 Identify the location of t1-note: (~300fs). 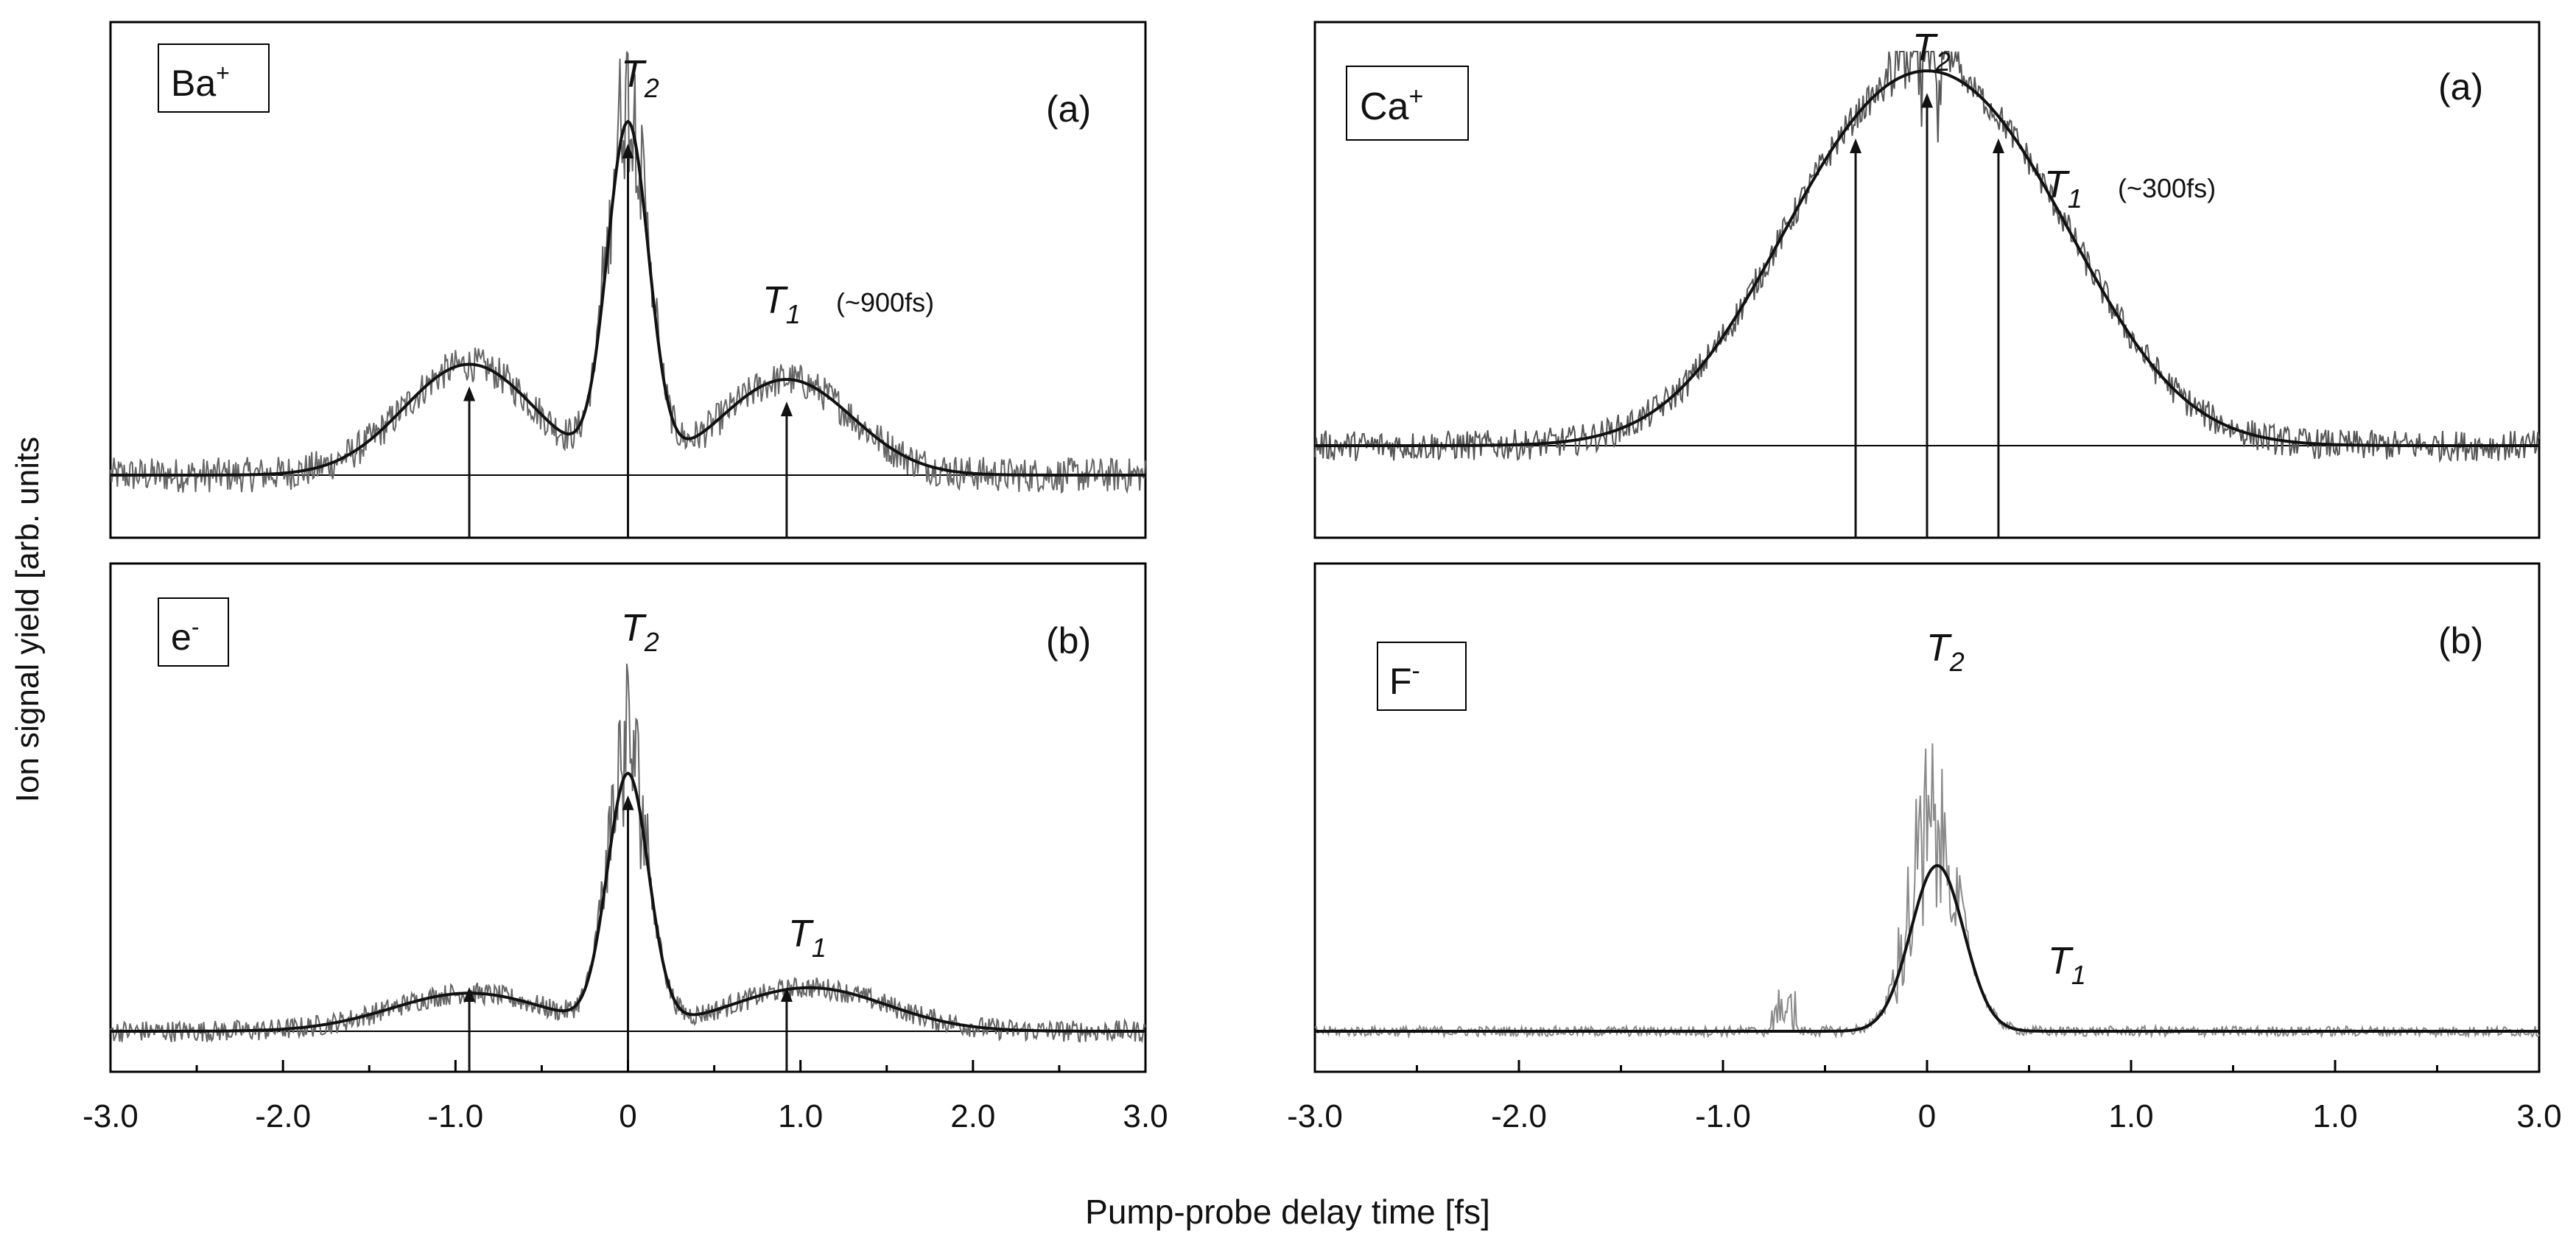
(2167, 188).